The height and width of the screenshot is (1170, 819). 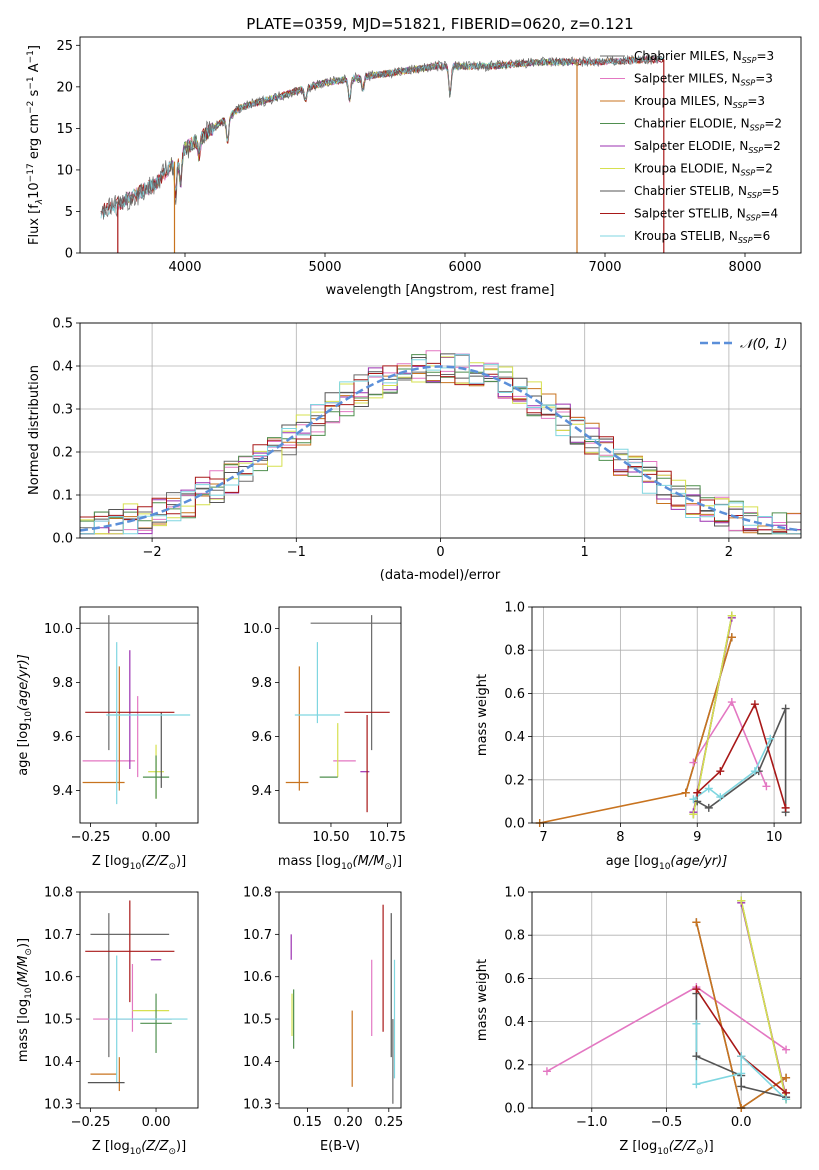 I want to click on label-part: Chabrier STELIB,, so click(x=686, y=191).